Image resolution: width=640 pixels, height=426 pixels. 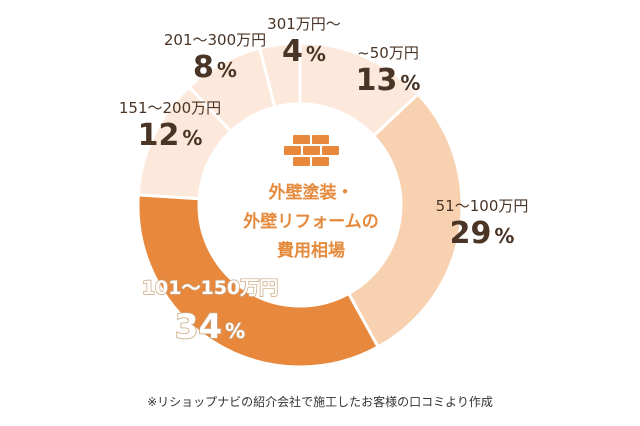 I want to click on slice-category-label: 301万円〜, so click(x=304, y=24).